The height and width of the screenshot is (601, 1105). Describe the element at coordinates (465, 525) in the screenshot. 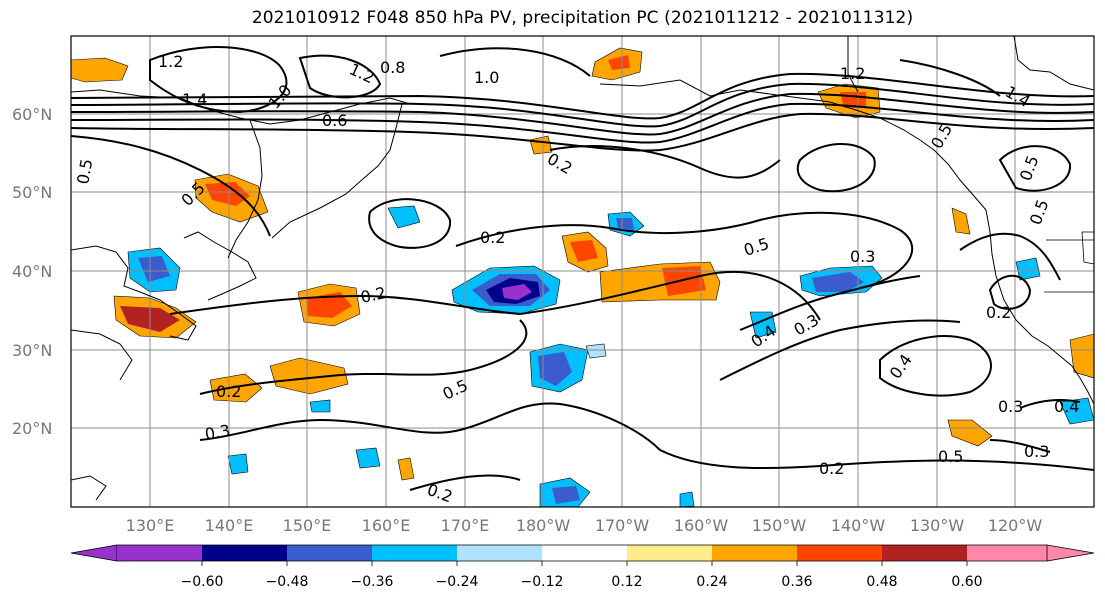

I see `lon-label: 170°E` at that location.